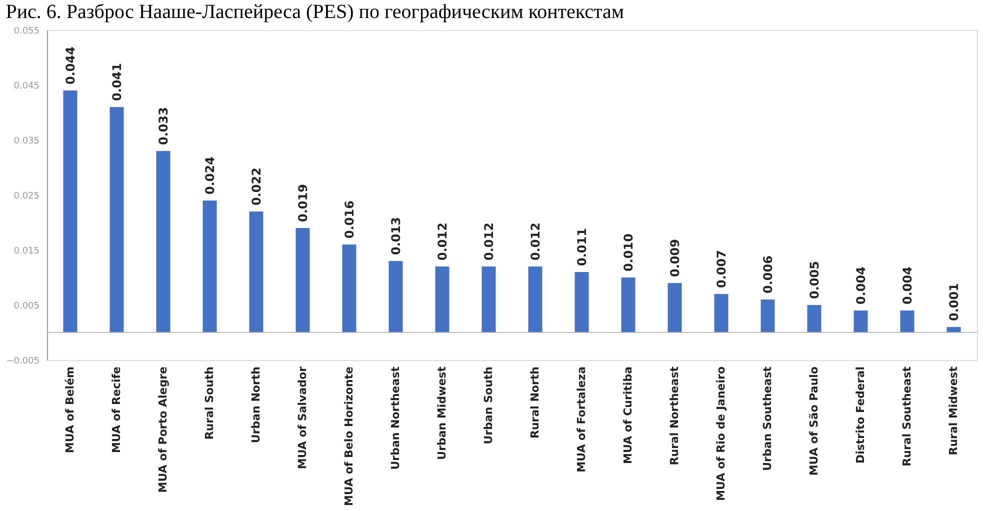 Image resolution: width=983 pixels, height=511 pixels. What do you see at coordinates (441, 413) in the screenshot?
I see `x-tick-label: Urban Midwest` at bounding box center [441, 413].